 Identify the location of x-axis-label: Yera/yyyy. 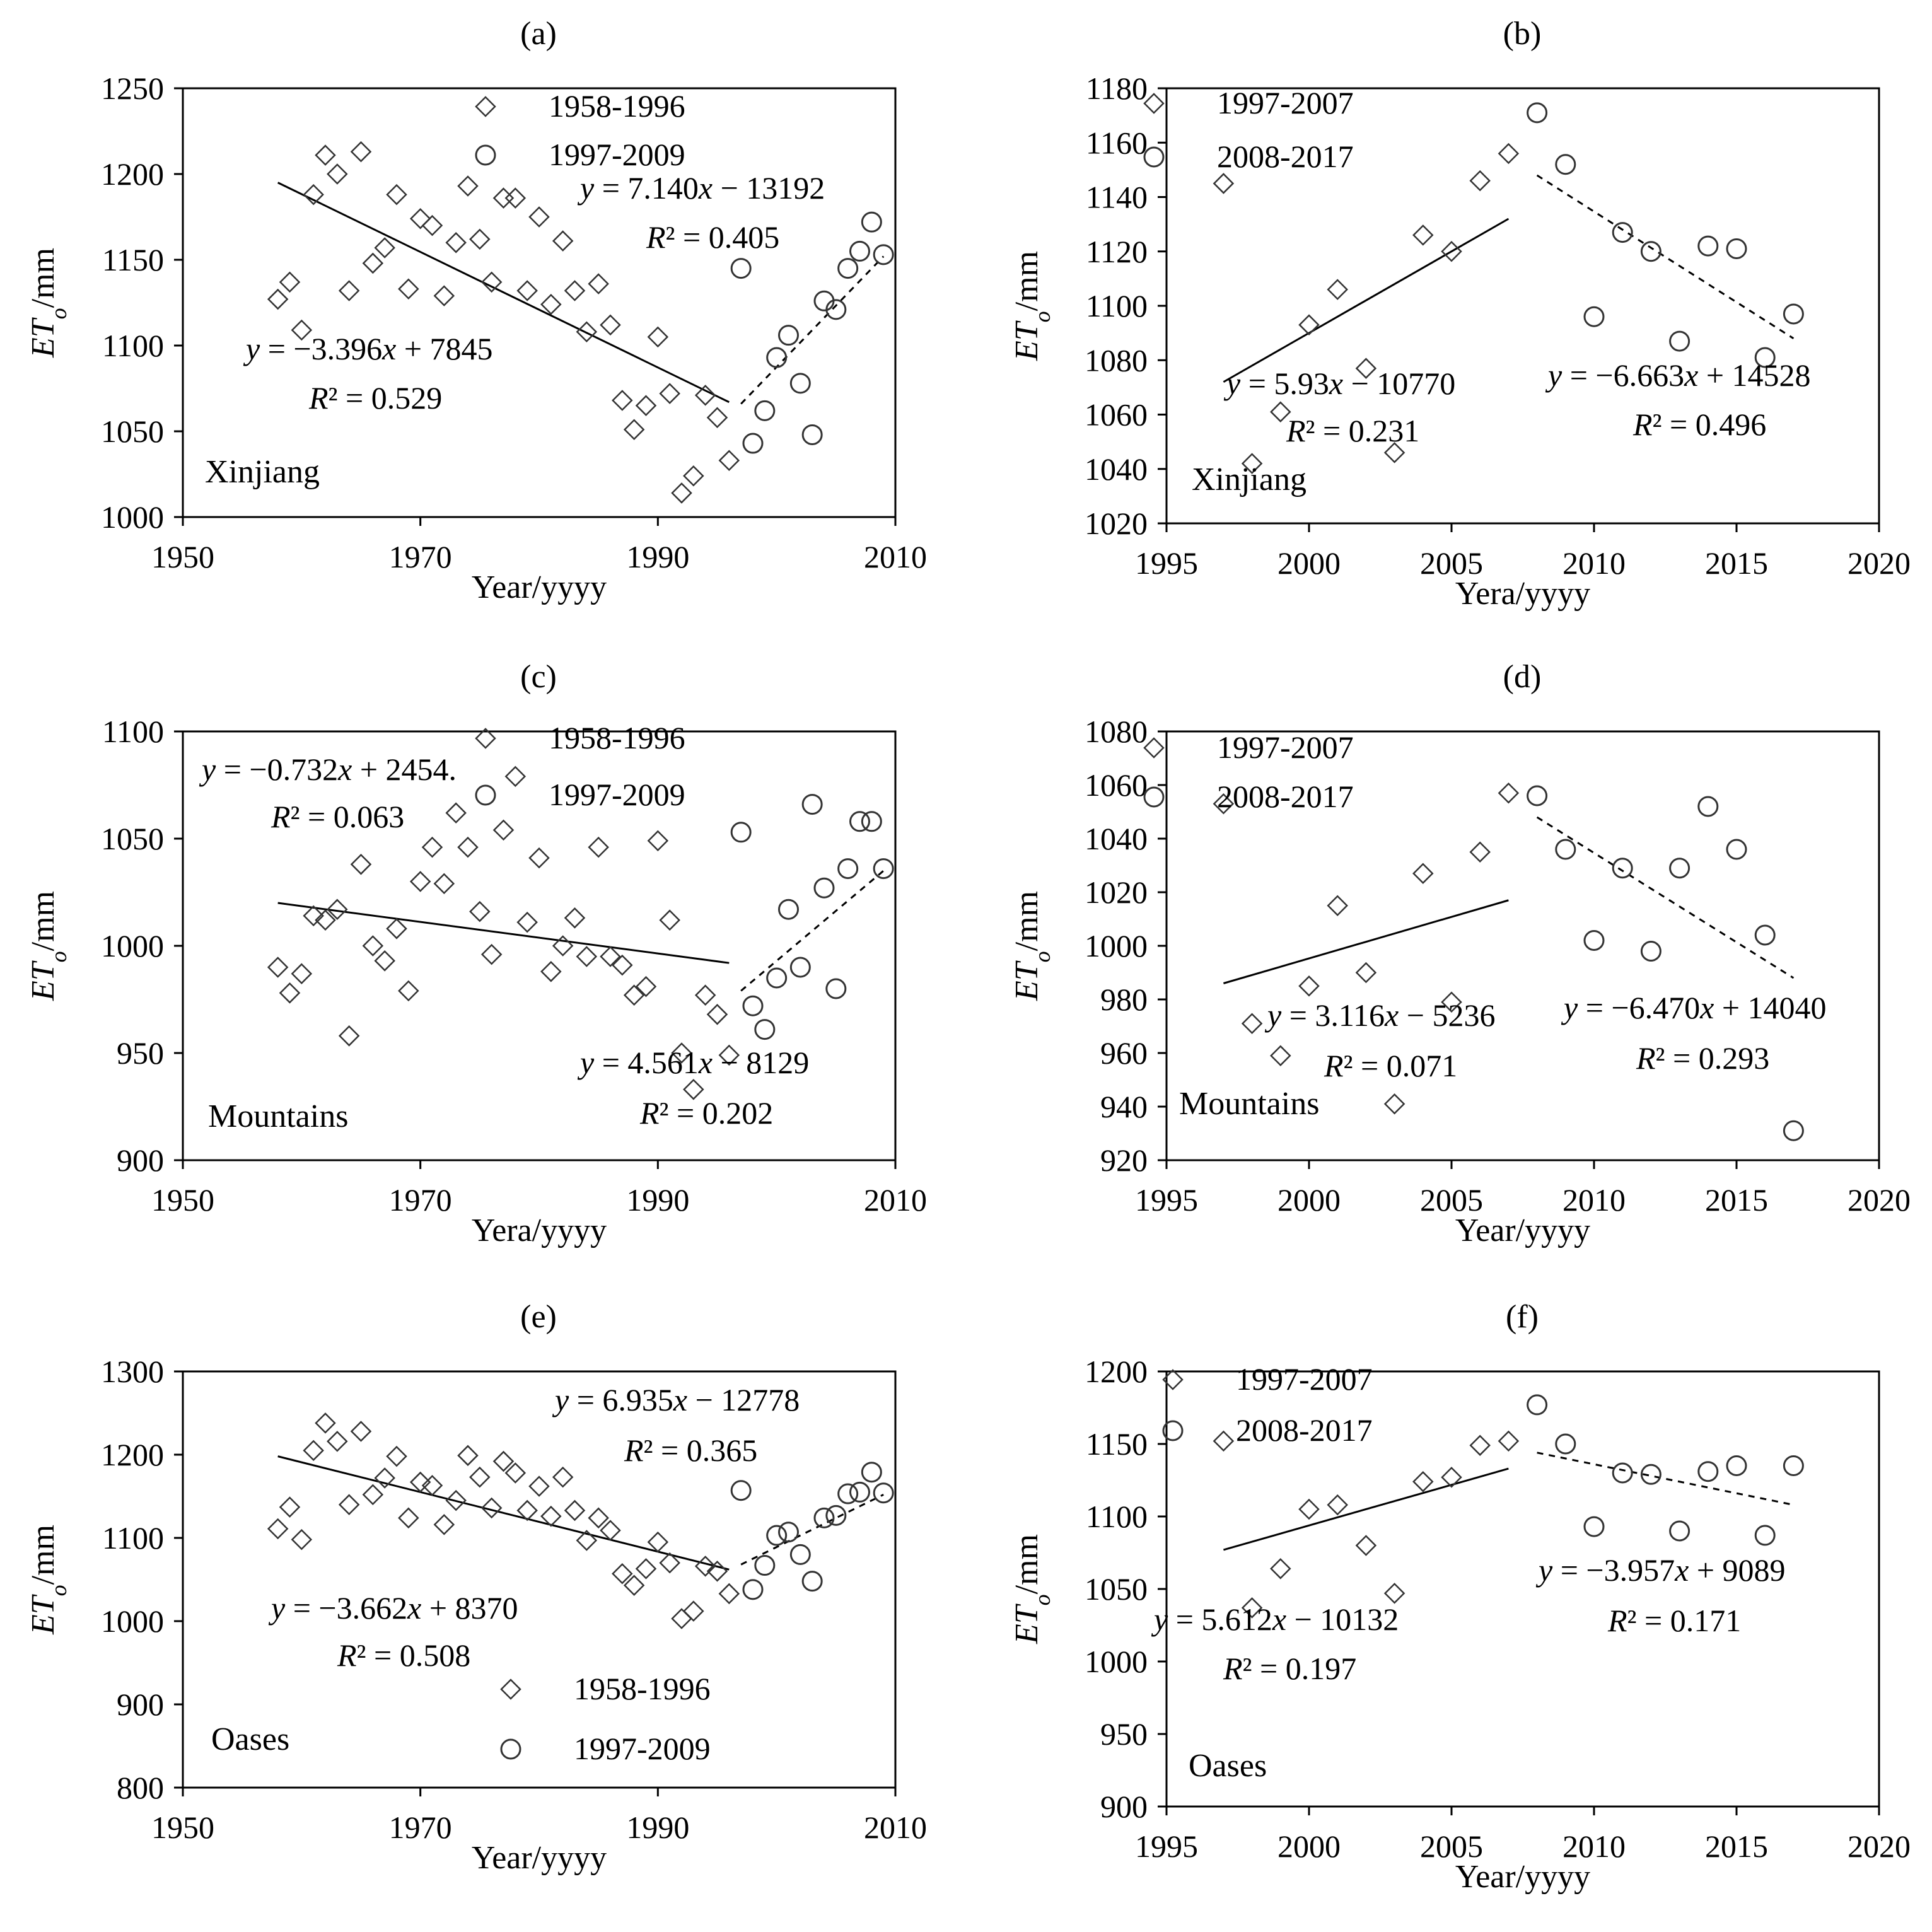
(539, 1230).